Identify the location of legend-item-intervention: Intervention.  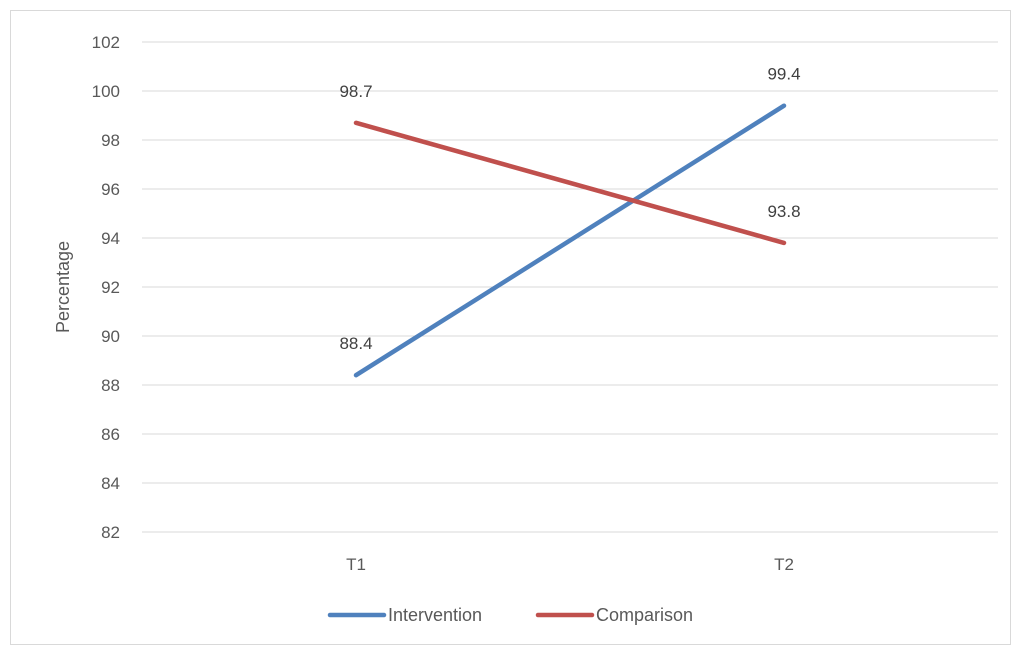
(404, 615).